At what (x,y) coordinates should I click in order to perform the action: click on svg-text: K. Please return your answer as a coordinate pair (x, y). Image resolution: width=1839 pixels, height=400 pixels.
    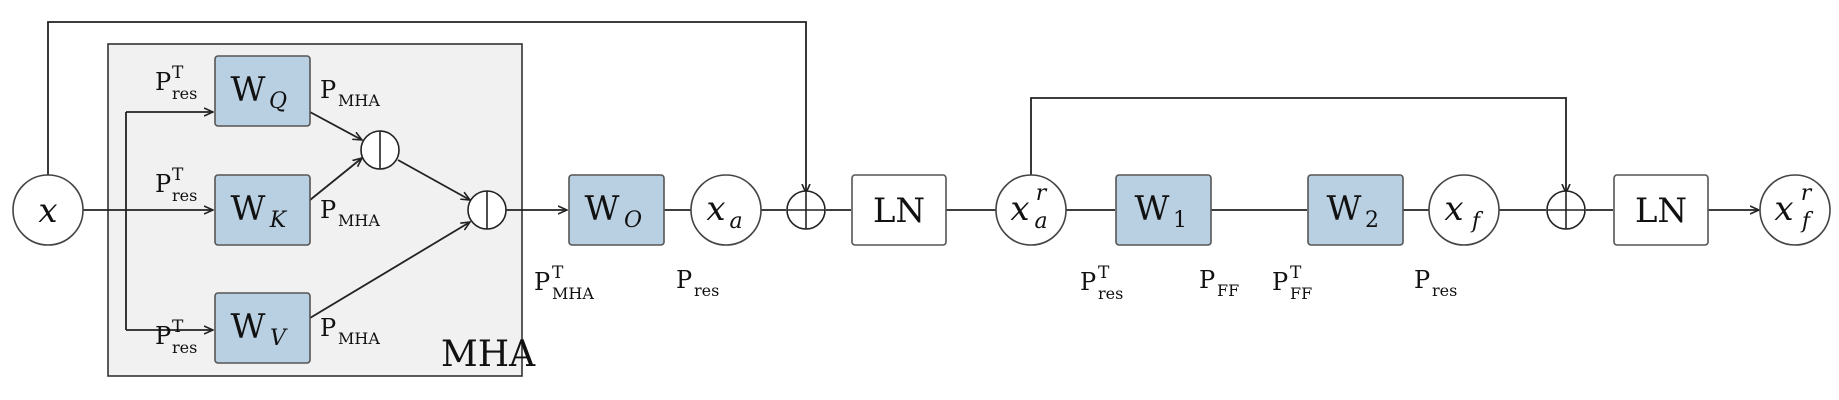
    Looking at the image, I should click on (278, 220).